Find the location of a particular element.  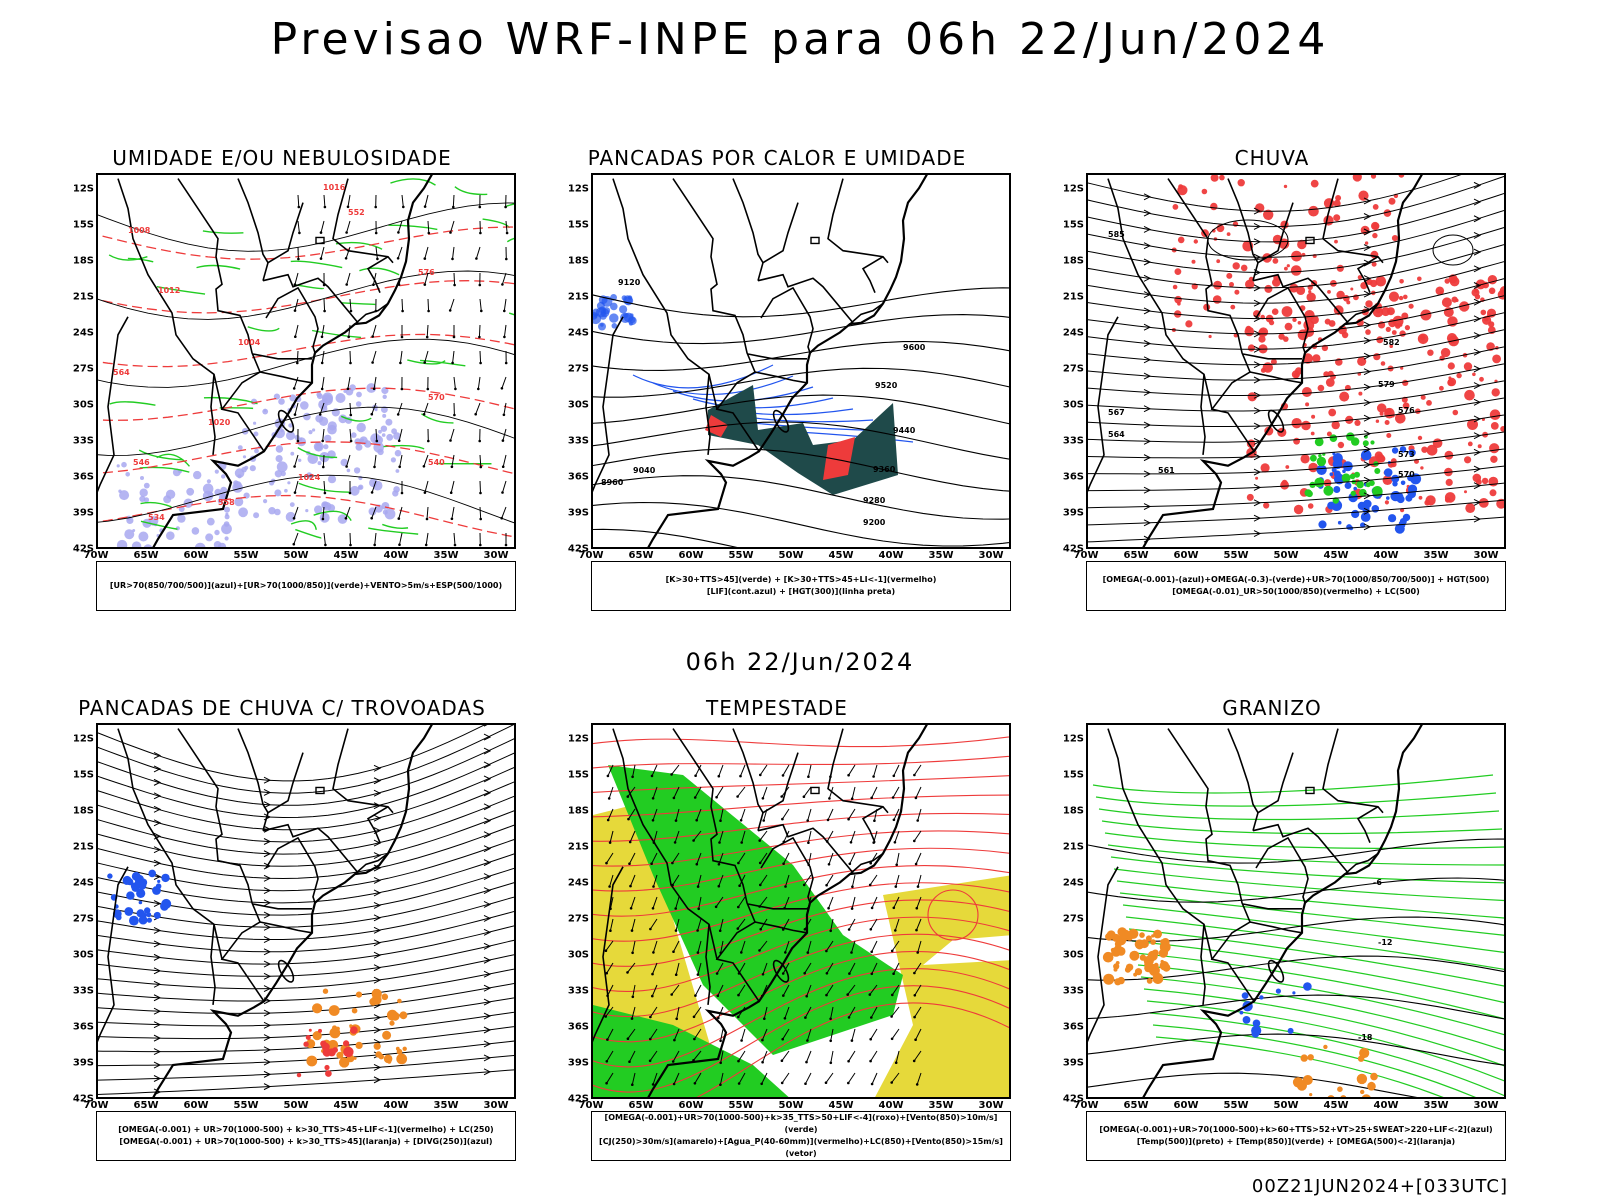

lat-tick-label: 15S is located at coordinates (1073, 775).